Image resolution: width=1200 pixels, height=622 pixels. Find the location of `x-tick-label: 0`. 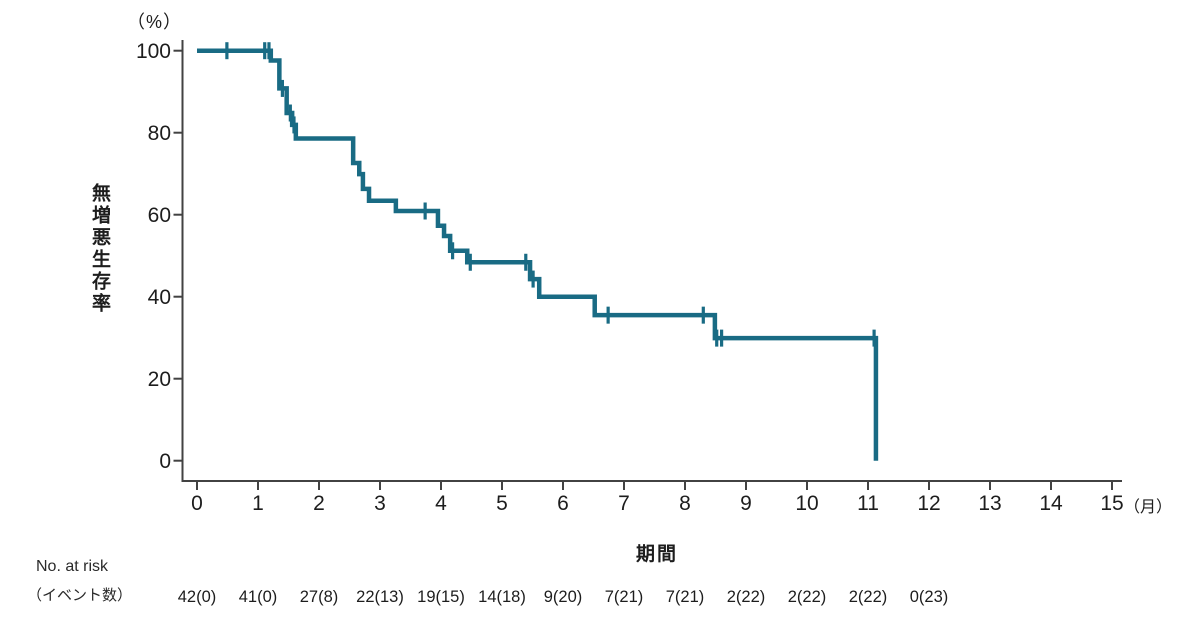

x-tick-label: 0 is located at coordinates (197, 503).